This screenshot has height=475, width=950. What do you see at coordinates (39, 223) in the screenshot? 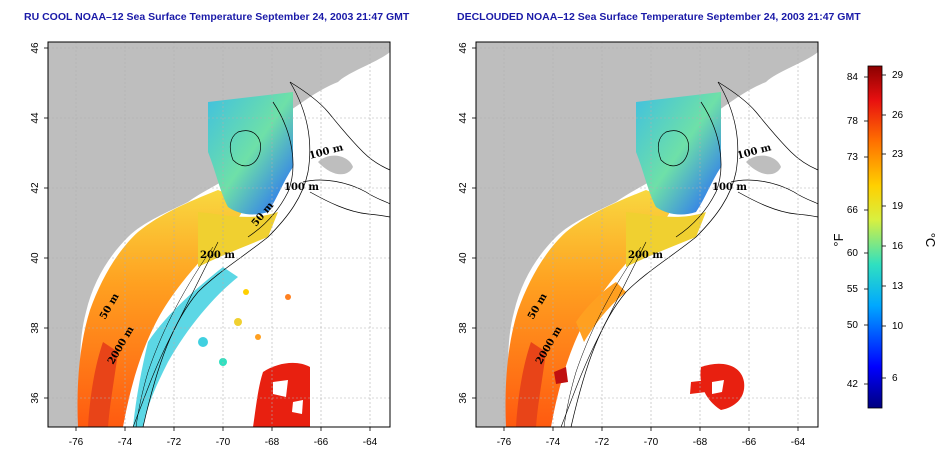
I see `left-y-axis: 46 44 42 40 38 36` at bounding box center [39, 223].